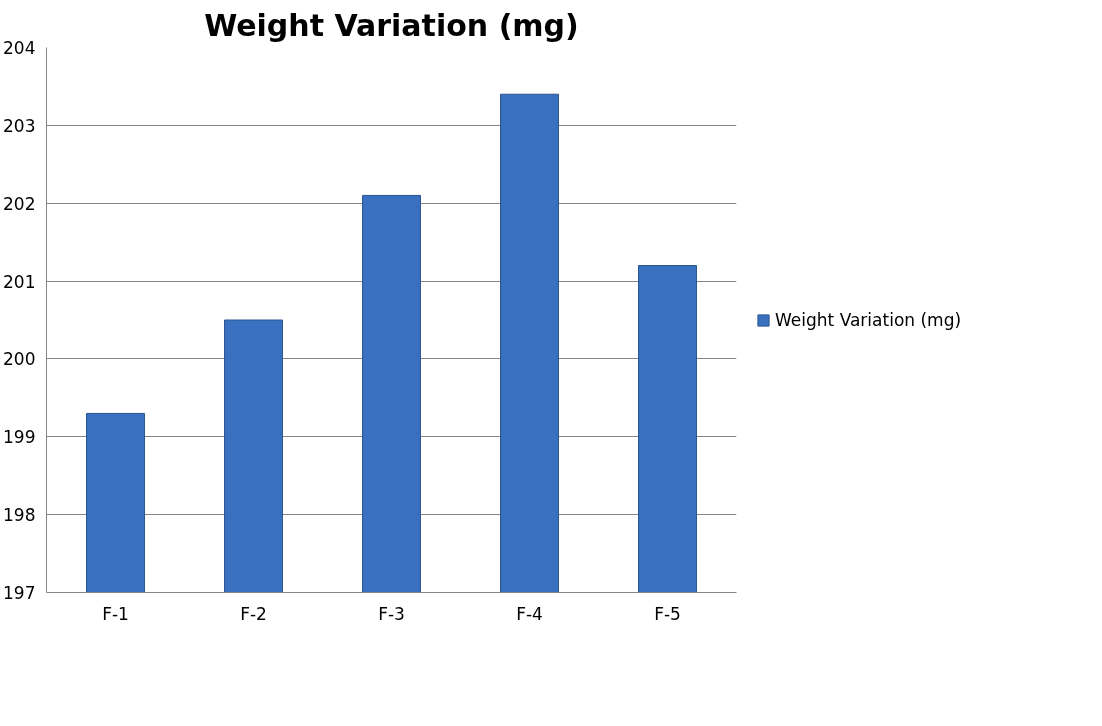 This screenshot has width=1102, height=726. What do you see at coordinates (19, 593) in the screenshot?
I see `y-tick-label: 197` at bounding box center [19, 593].